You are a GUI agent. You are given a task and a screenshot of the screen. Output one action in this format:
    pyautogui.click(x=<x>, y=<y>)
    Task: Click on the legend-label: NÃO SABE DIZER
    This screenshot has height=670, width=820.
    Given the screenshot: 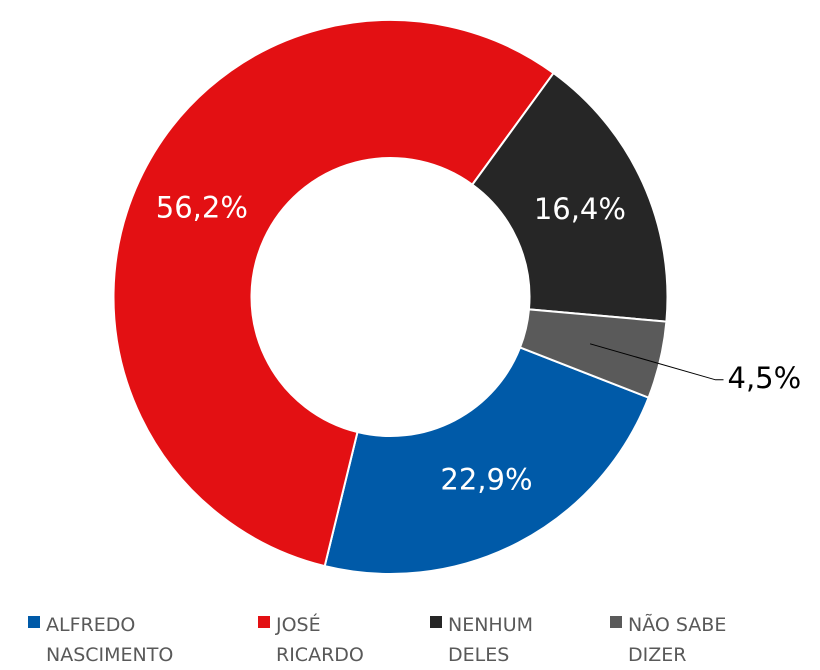 What is the action you would take?
    pyautogui.click(x=677, y=640)
    